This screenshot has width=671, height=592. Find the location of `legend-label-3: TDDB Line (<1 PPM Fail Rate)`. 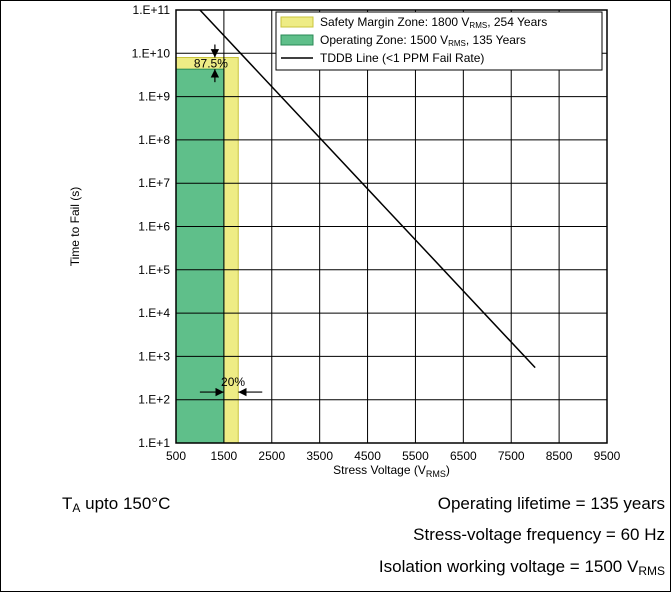

legend-label-3: TDDB Line (<1 PPM Fail Rate) is located at coordinates (402, 58).